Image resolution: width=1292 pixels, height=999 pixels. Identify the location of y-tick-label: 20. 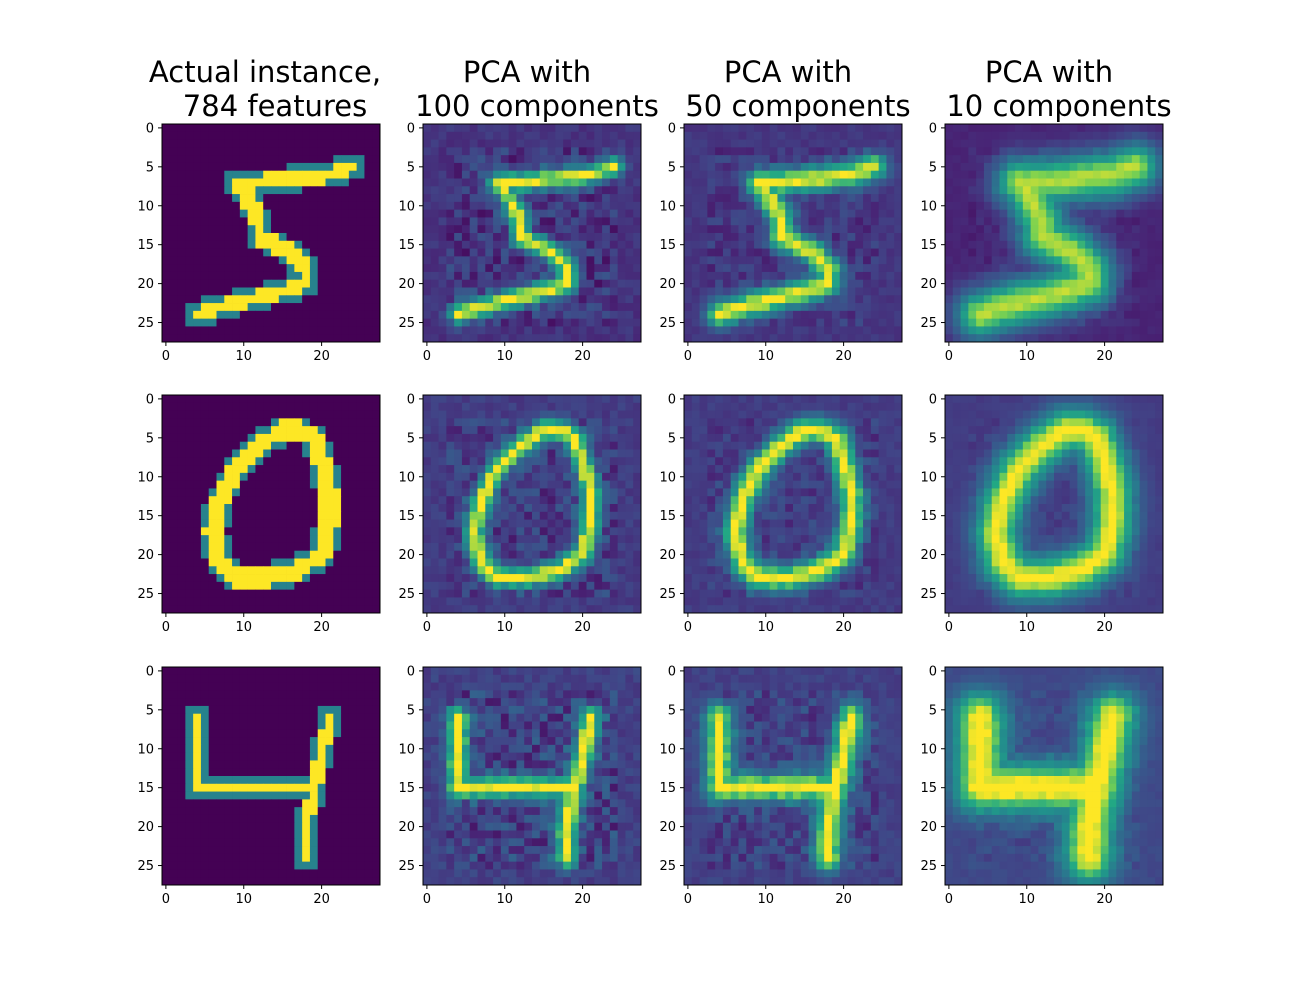
(406, 284).